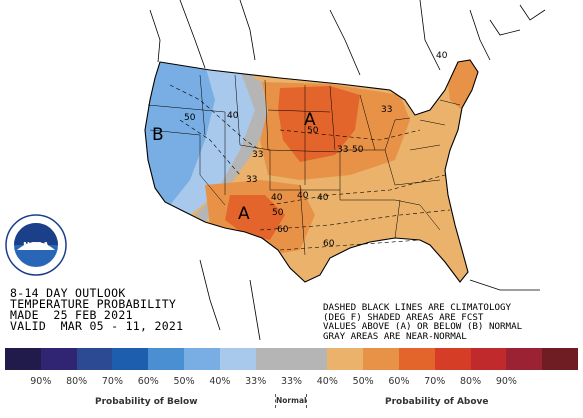 Image resolution: width=583 pixels, height=418 pixels. I want to click on above-60-area, so click(319, 124).